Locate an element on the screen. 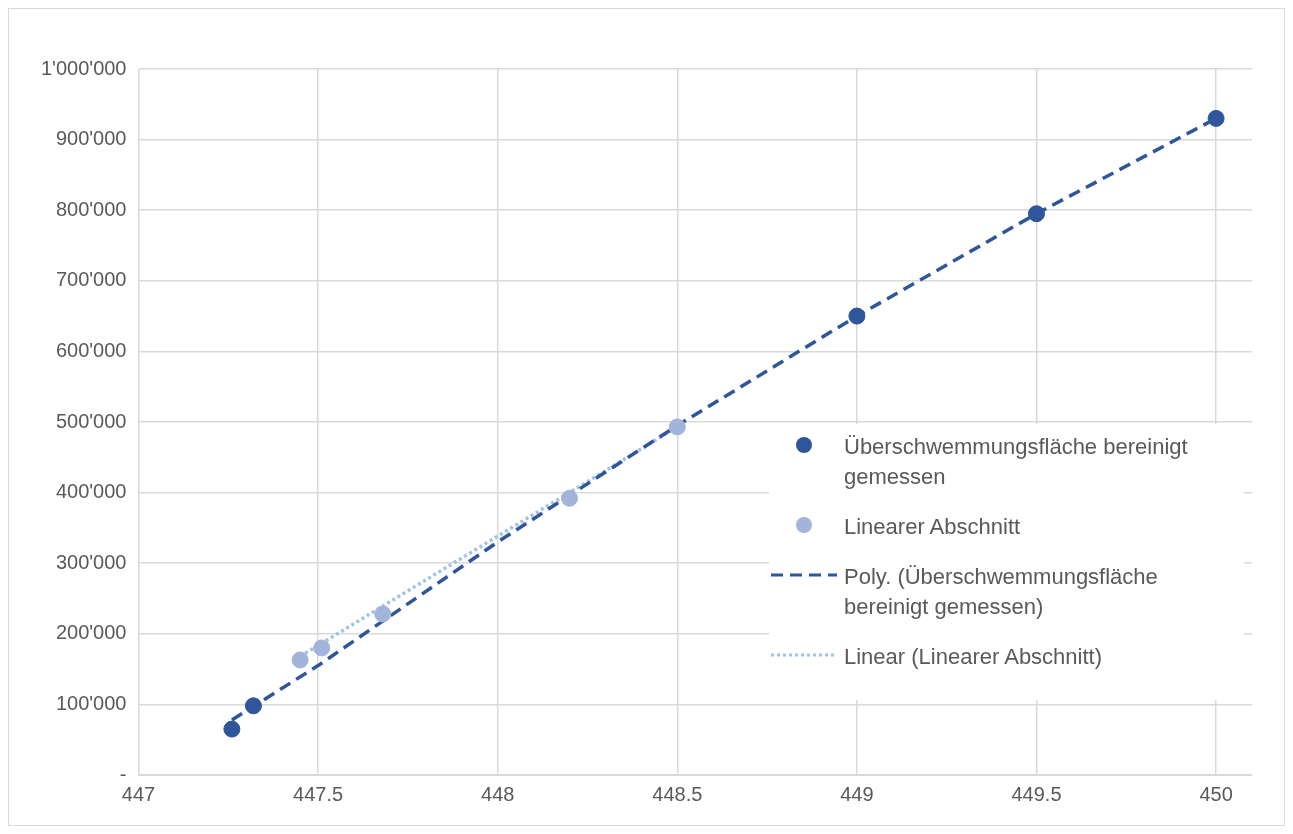 This screenshot has height=834, width=1293. y-tick-label: - is located at coordinates (123, 773).